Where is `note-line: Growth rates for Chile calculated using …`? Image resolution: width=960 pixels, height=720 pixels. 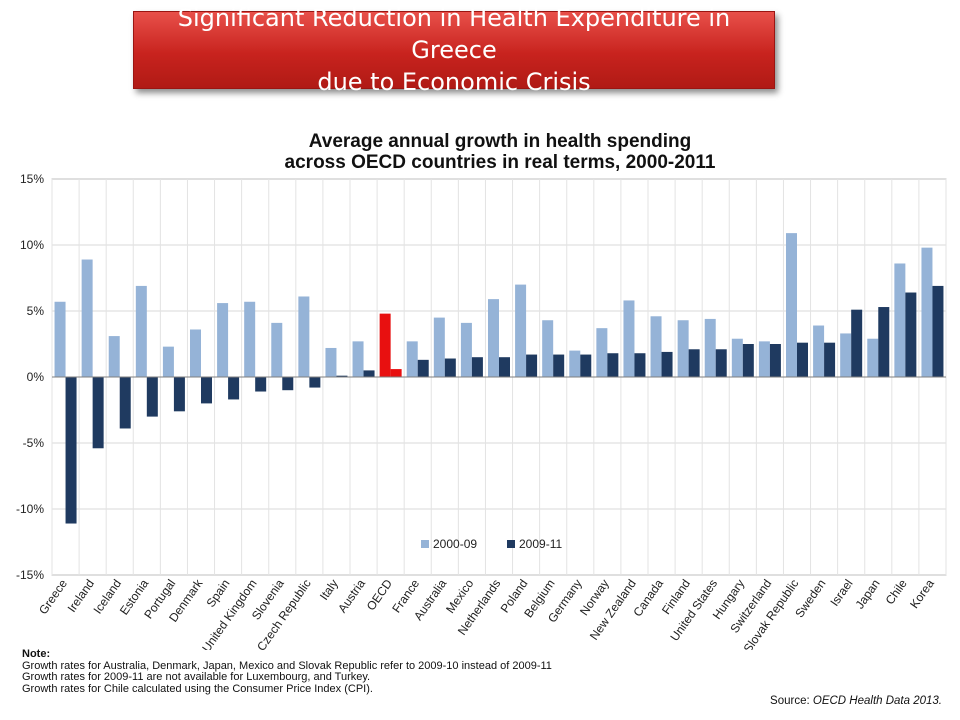 note-line: Growth rates for Chile calculated using … is located at coordinates (197, 688).